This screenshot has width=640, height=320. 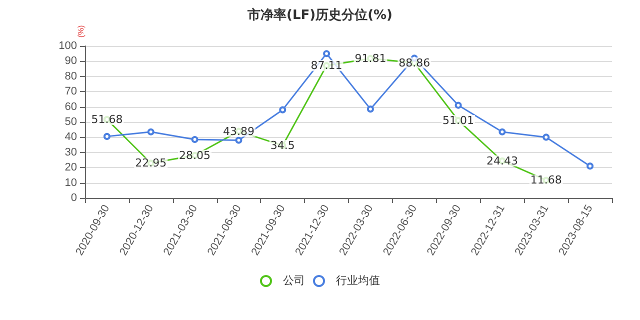 What do you see at coordinates (70, 106) in the screenshot?
I see `y-tick-label: 60` at bounding box center [70, 106].